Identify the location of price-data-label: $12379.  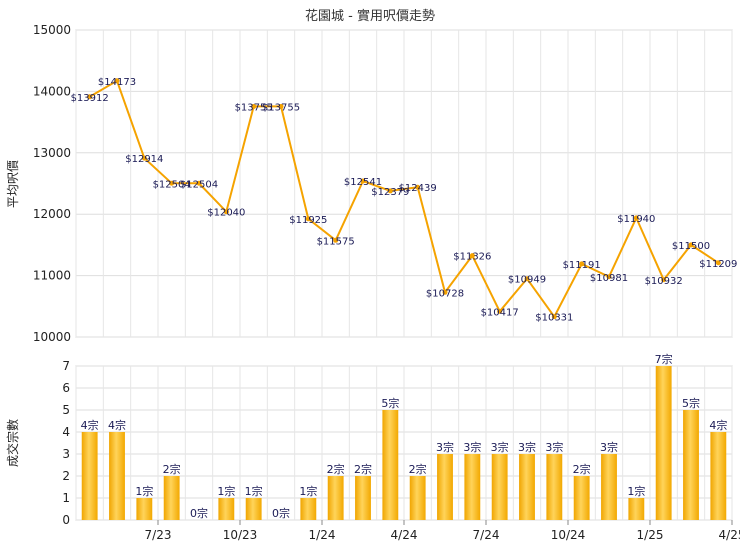
(390, 192).